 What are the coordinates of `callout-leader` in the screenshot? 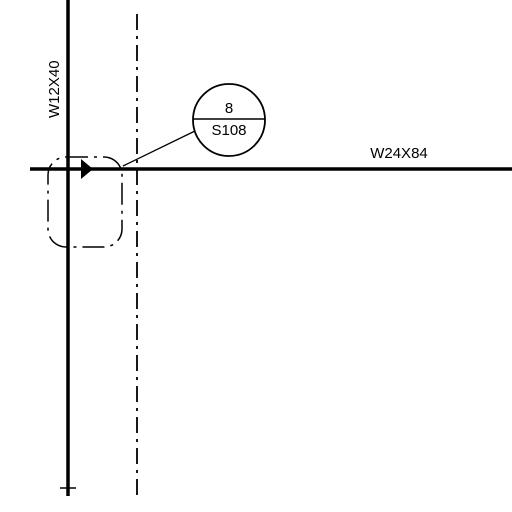 It's located at (160, 148).